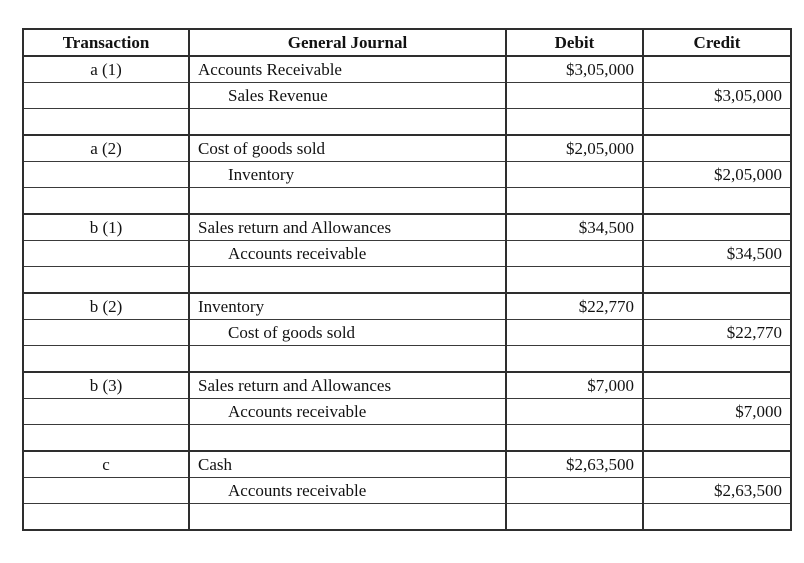  I want to click on header-general-journal: General Journal, so click(347, 42).